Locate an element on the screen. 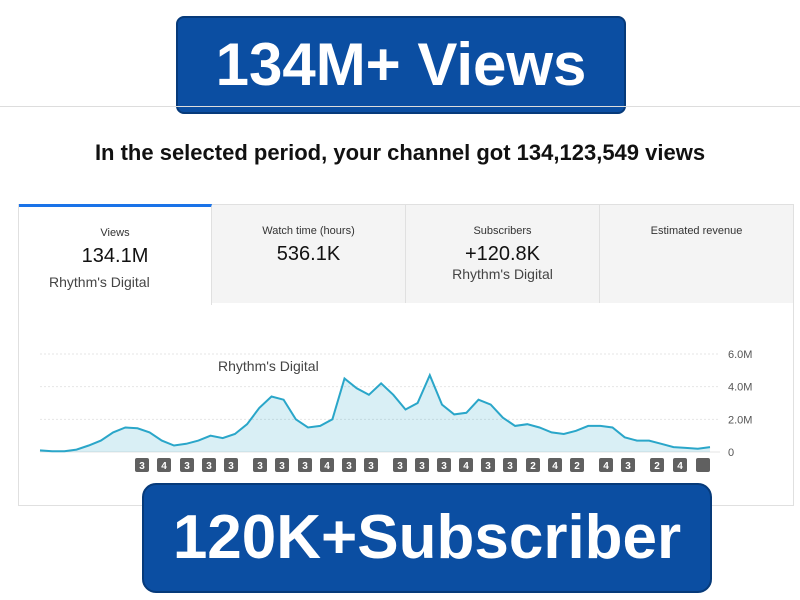  y-tick-label: 2.0M is located at coordinates (740, 420).